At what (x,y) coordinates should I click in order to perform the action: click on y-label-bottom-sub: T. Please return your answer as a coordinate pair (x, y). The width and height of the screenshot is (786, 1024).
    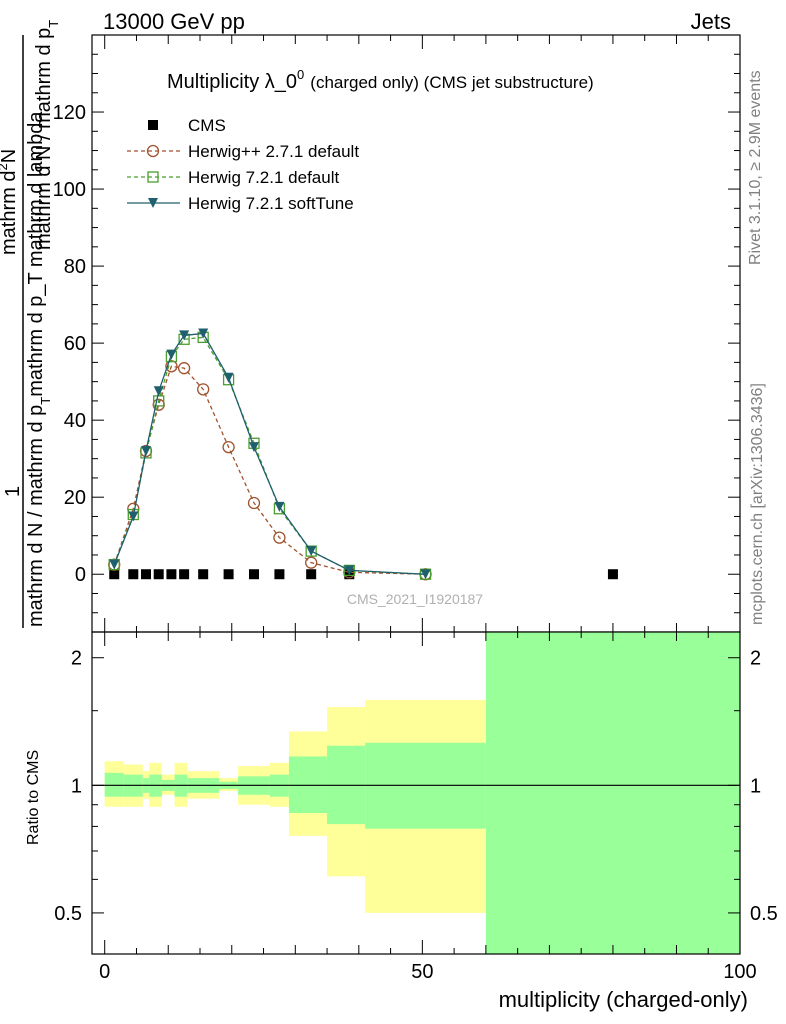
    Looking at the image, I should click on (45, 401).